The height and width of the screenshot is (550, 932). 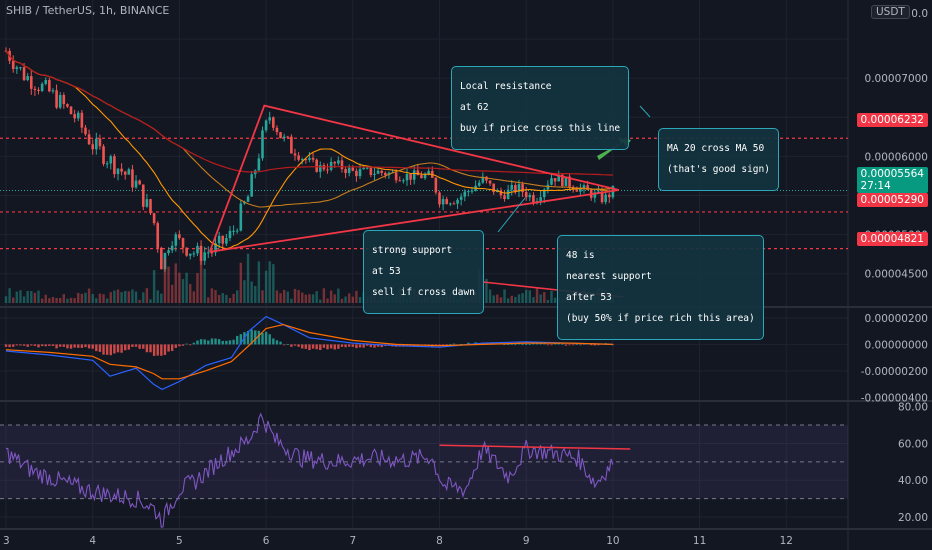 I want to click on rsi-axis-label: 20.00, so click(x=913, y=518).